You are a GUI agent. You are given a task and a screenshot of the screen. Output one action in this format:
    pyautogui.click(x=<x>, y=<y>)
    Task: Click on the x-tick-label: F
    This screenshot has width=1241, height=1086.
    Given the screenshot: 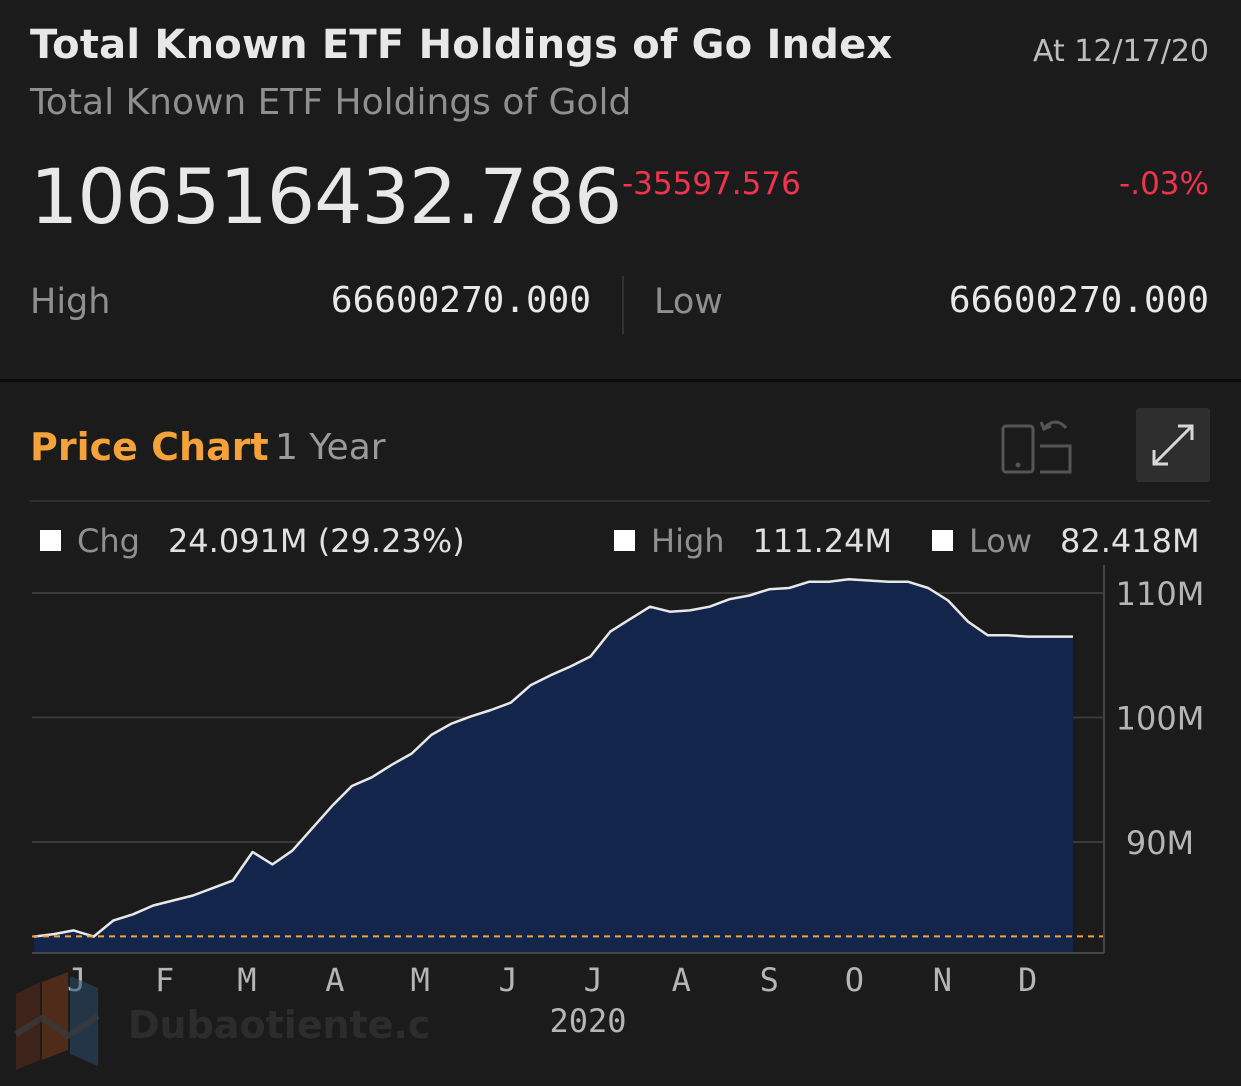 What is the action you would take?
    pyautogui.click(x=164, y=980)
    